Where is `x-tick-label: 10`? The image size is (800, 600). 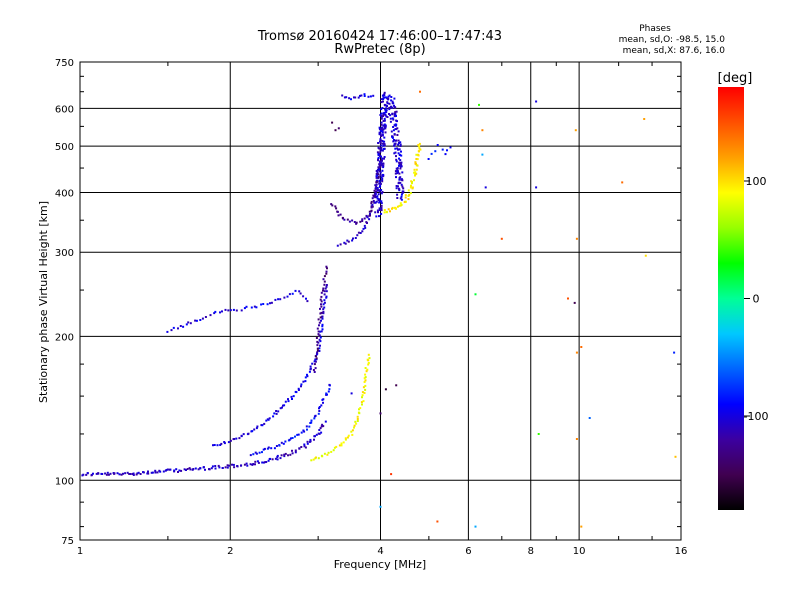
x-tick-label: 10 is located at coordinates (579, 551).